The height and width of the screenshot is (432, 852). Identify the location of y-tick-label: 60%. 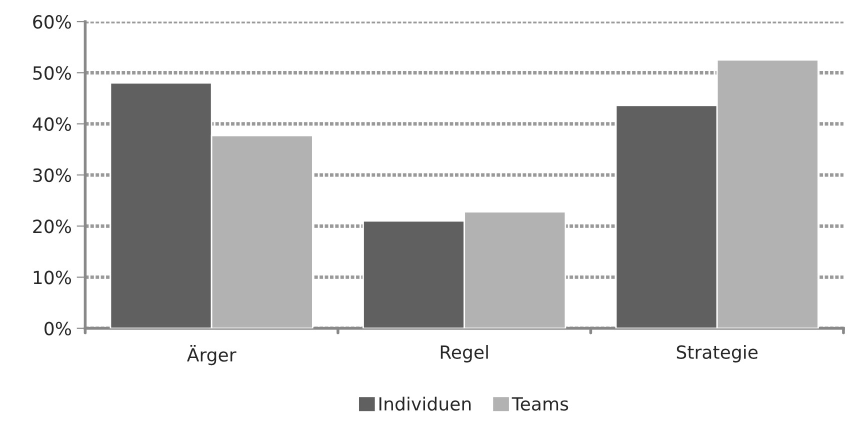
(52, 22).